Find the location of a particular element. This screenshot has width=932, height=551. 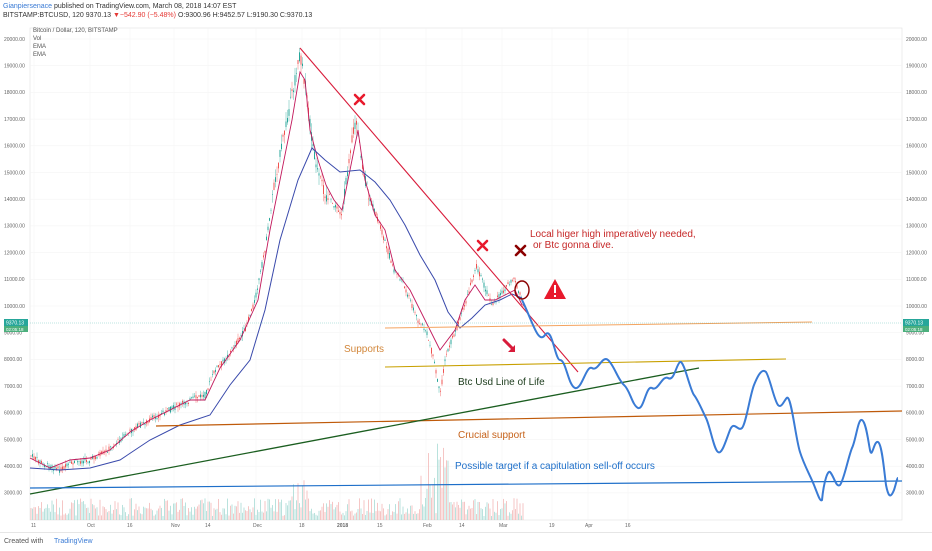

volume-bars is located at coordinates (277, 481).